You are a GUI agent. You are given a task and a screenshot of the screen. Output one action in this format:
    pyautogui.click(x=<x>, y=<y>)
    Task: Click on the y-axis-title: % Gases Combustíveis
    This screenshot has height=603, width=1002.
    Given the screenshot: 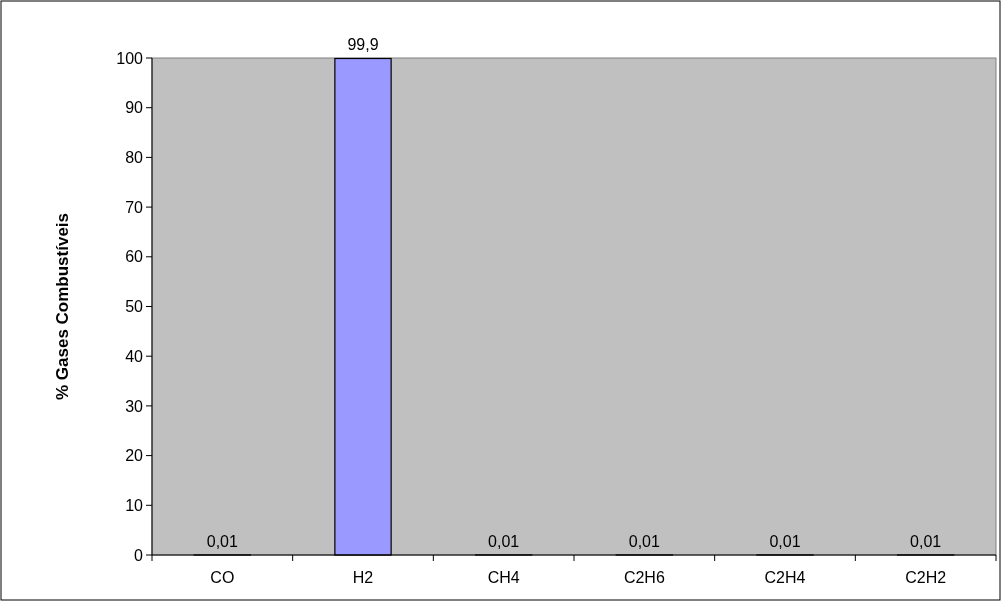 What is the action you would take?
    pyautogui.click(x=62, y=306)
    